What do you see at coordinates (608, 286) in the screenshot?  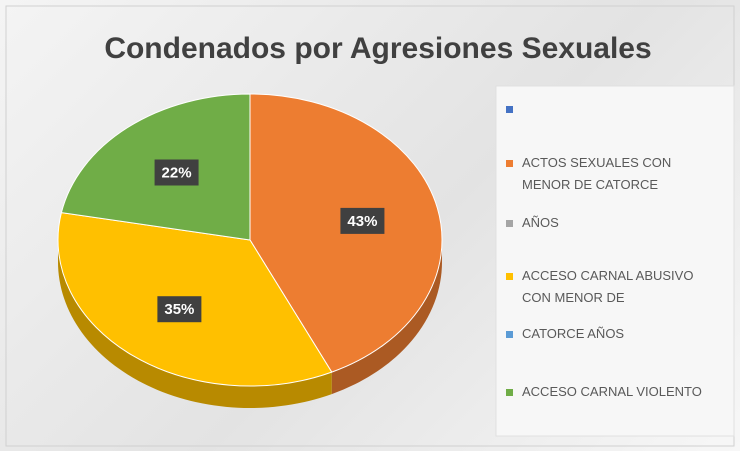 I see `legend-label: ACCESO CARNAL ABUSIVO CON MENOR DE` at bounding box center [608, 286].